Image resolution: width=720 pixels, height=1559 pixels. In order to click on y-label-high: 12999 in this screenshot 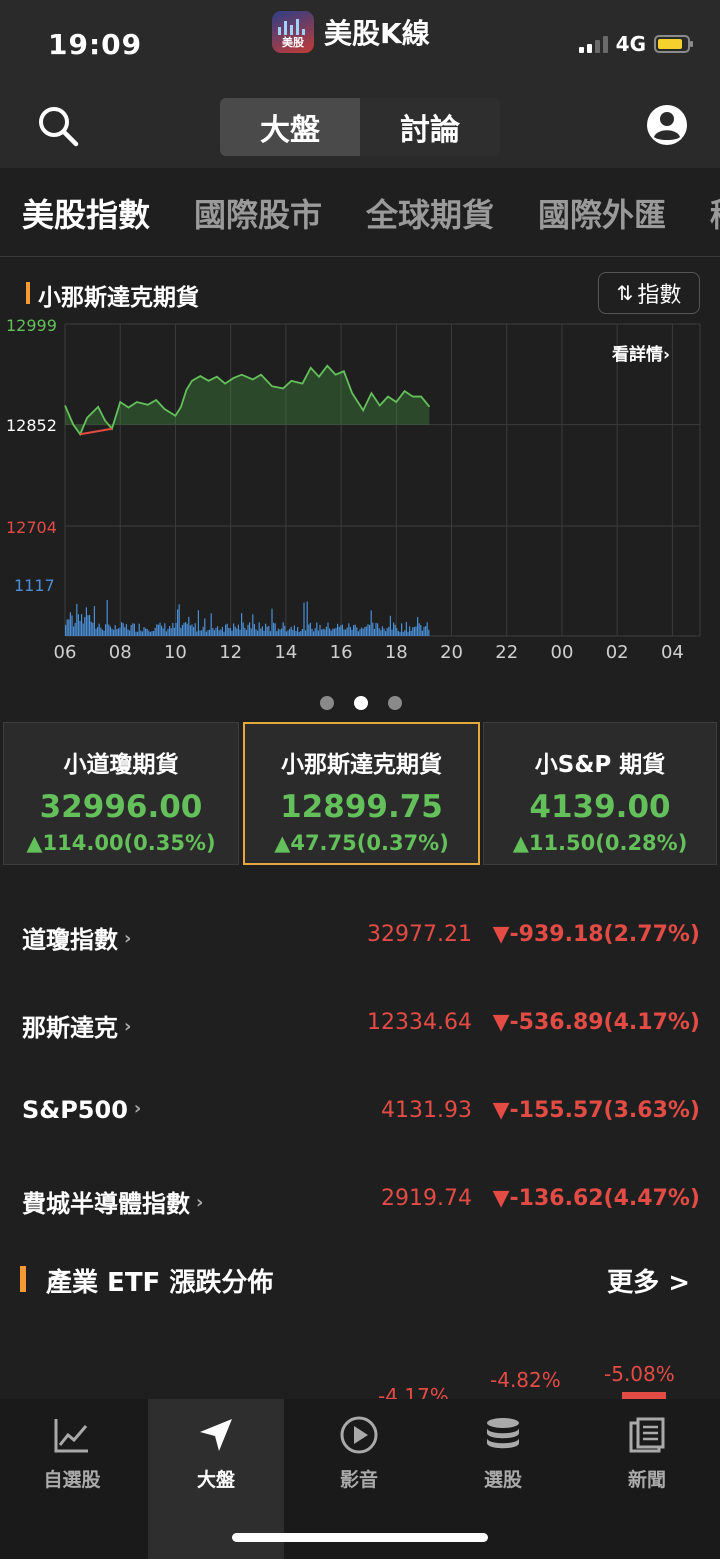, I will do `click(31, 325)`.